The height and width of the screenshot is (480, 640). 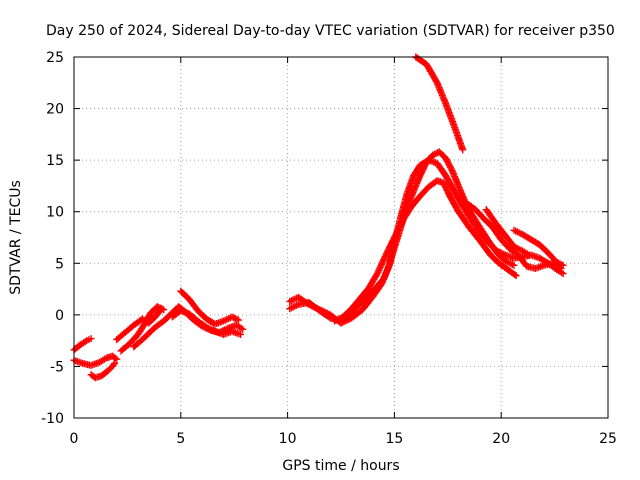 What do you see at coordinates (55, 58) in the screenshot?
I see `y-tick-label: 25` at bounding box center [55, 58].